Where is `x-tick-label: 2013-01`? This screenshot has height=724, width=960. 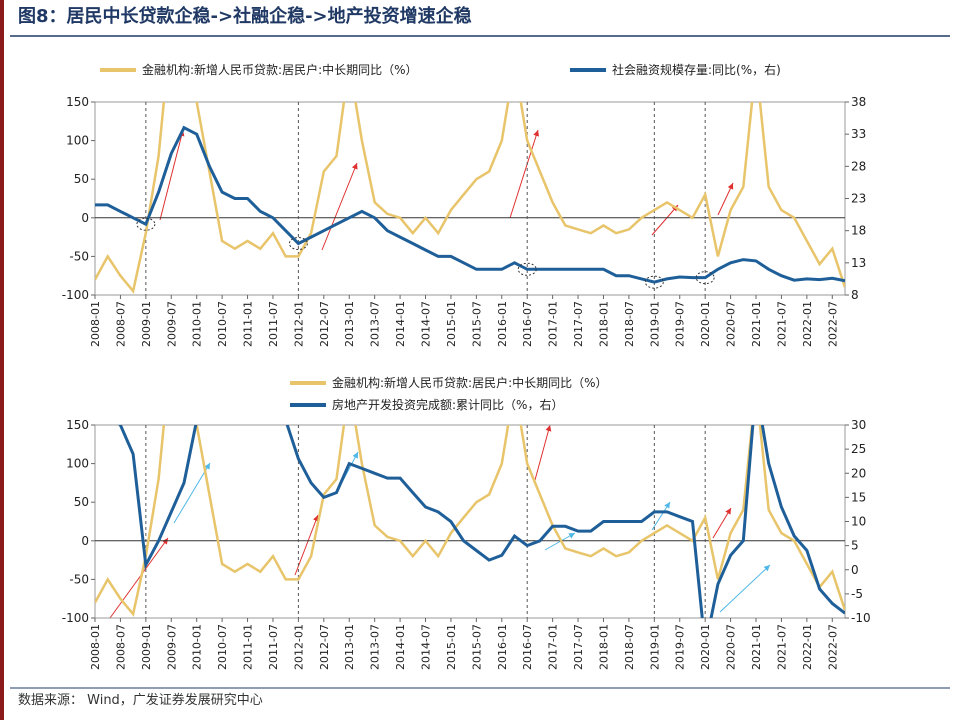
x-tick-label: 2013-01 is located at coordinates (349, 647).